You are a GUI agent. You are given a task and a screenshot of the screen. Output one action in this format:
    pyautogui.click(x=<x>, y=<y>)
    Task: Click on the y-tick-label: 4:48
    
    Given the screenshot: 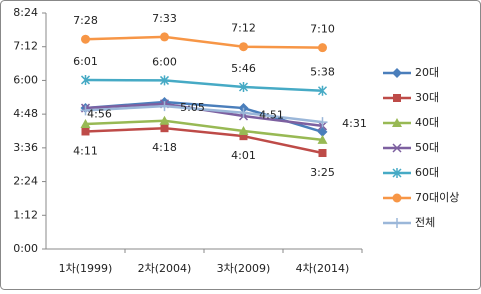 What is the action you would take?
    pyautogui.click(x=25, y=113)
    